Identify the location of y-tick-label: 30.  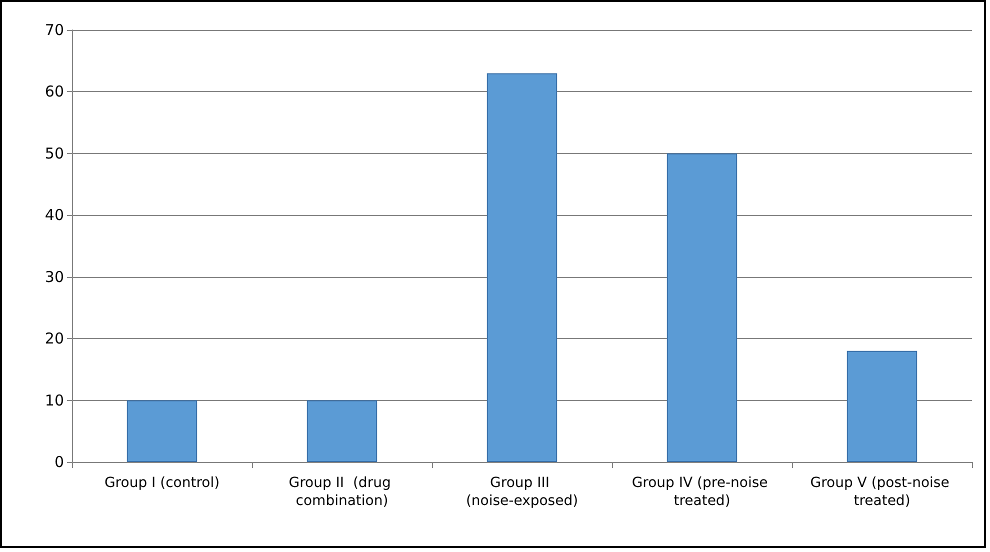
(54, 277).